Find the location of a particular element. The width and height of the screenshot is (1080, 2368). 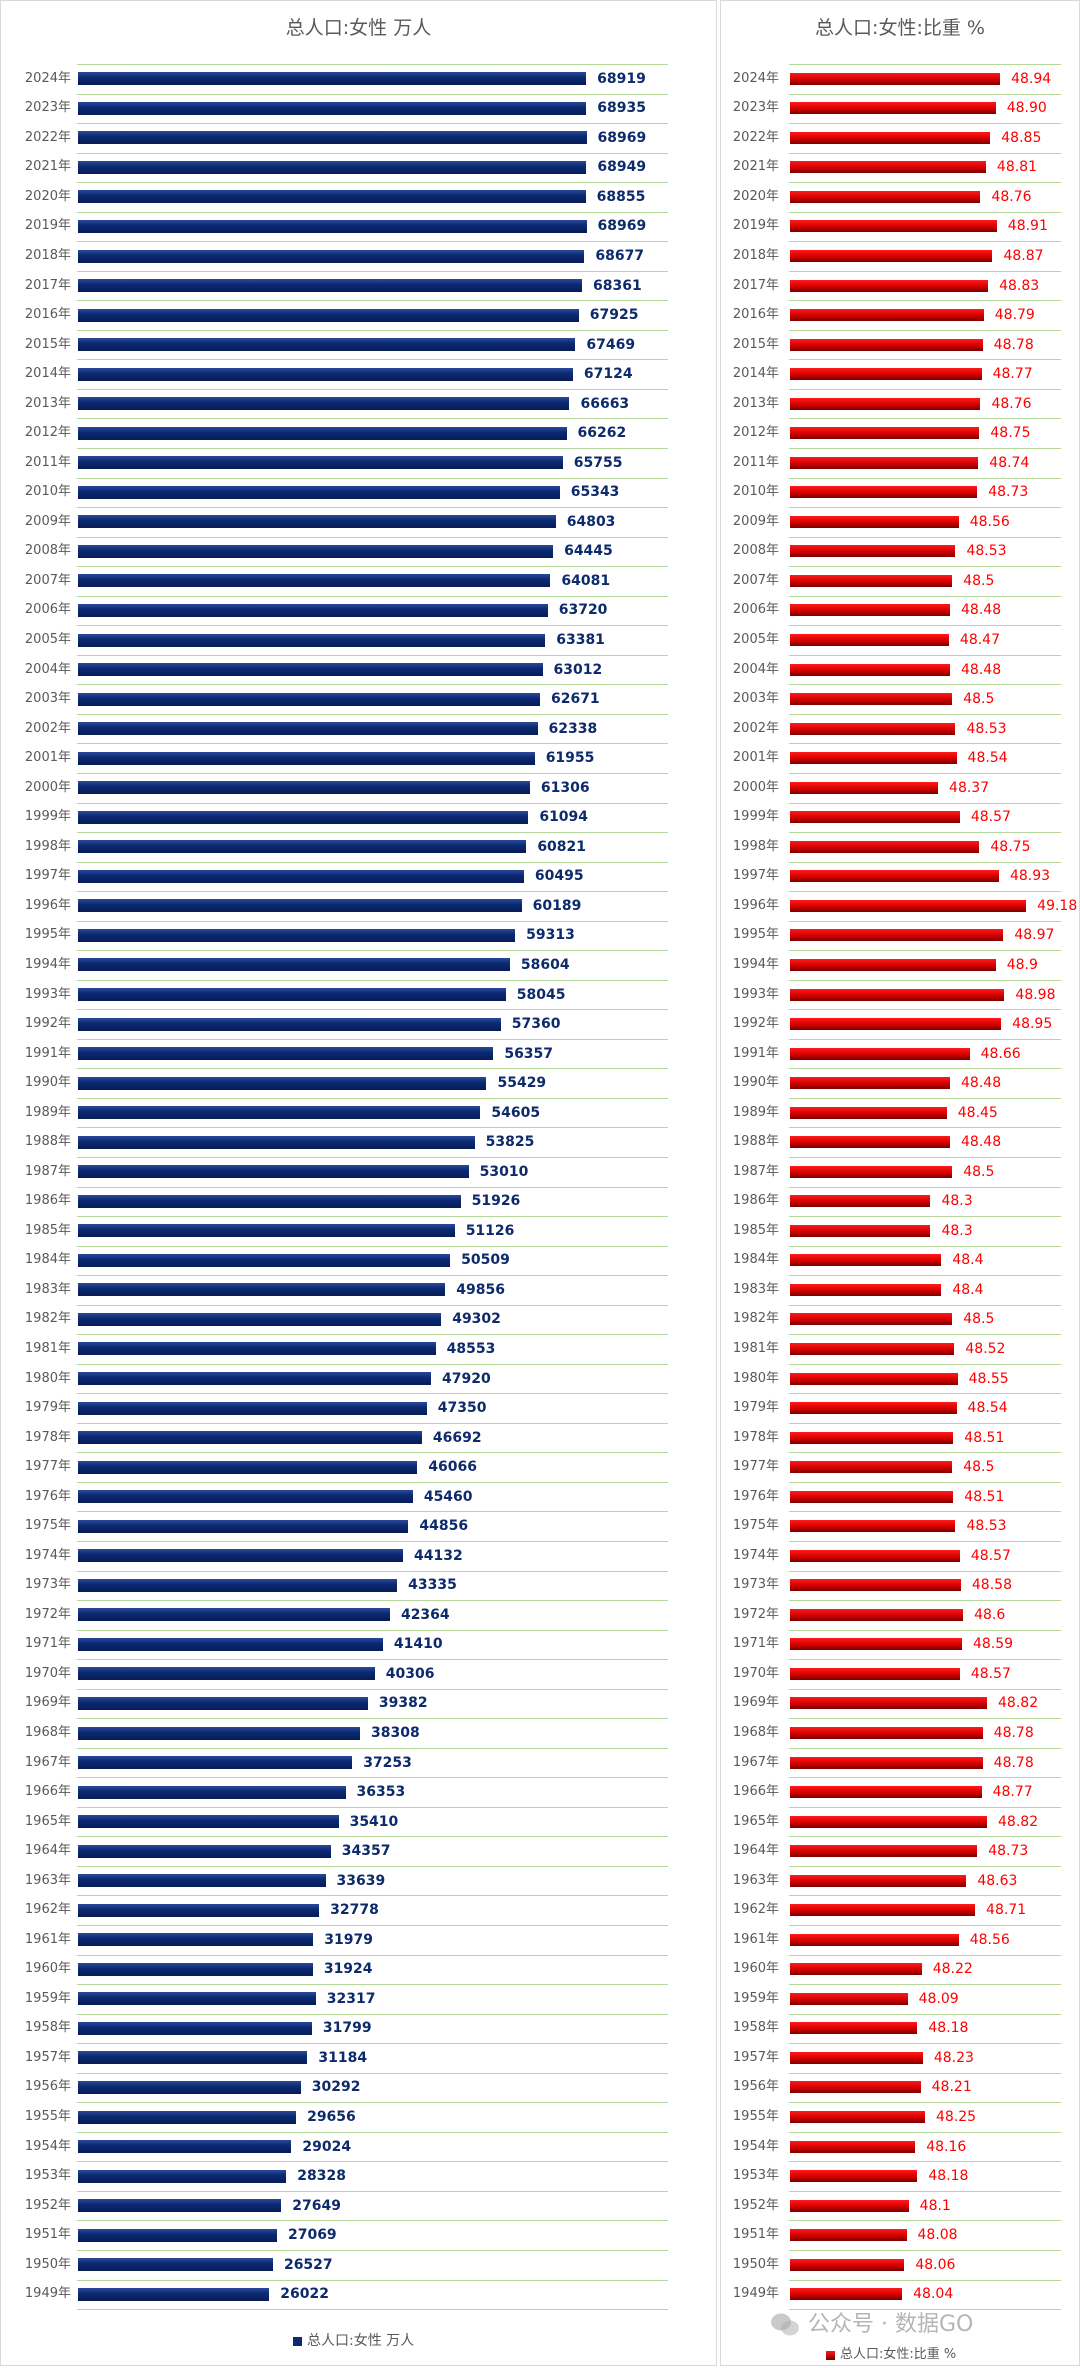

y-tick-label: 2001年 is located at coordinates (755, 758).